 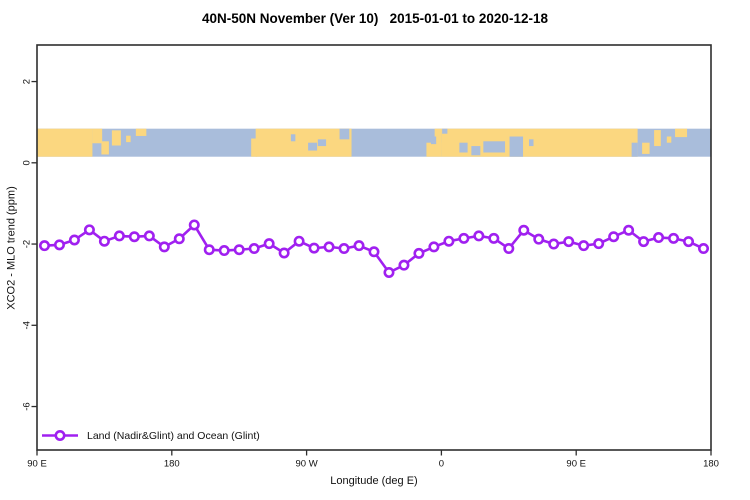 What do you see at coordinates (374, 481) in the screenshot?
I see `x-axis-title: Longitude (deg E)` at bounding box center [374, 481].